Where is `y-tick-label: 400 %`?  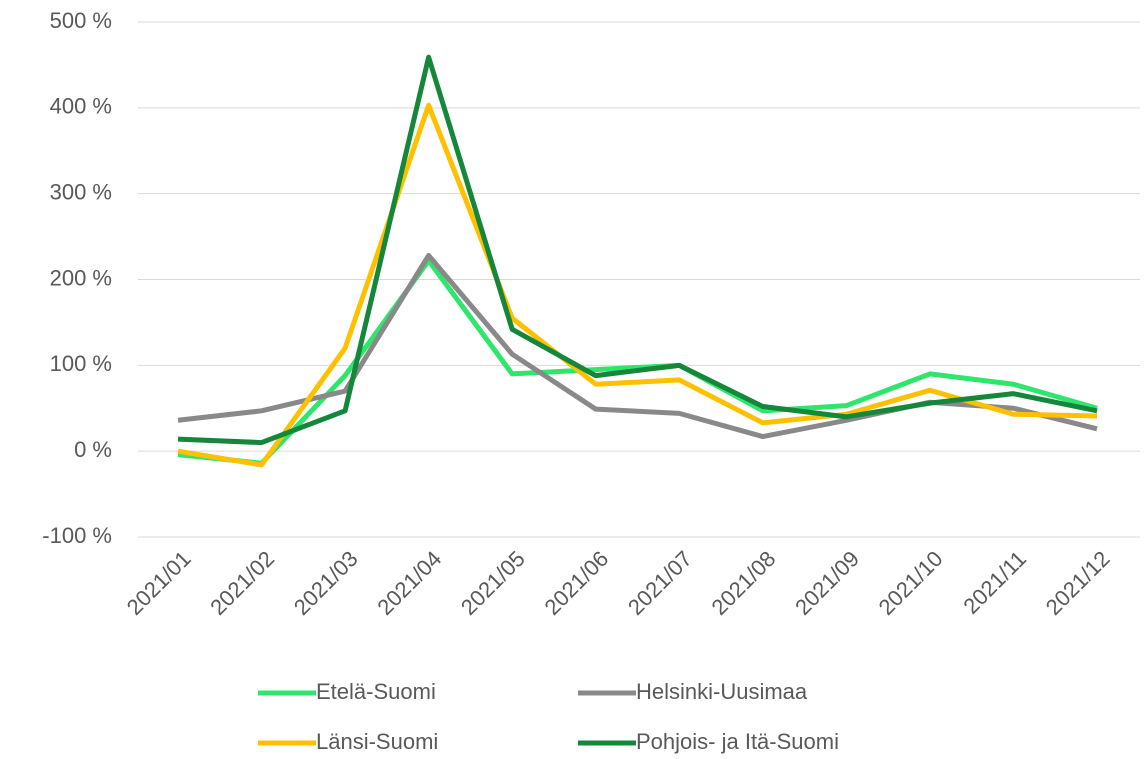 y-tick-label: 400 % is located at coordinates (81, 106).